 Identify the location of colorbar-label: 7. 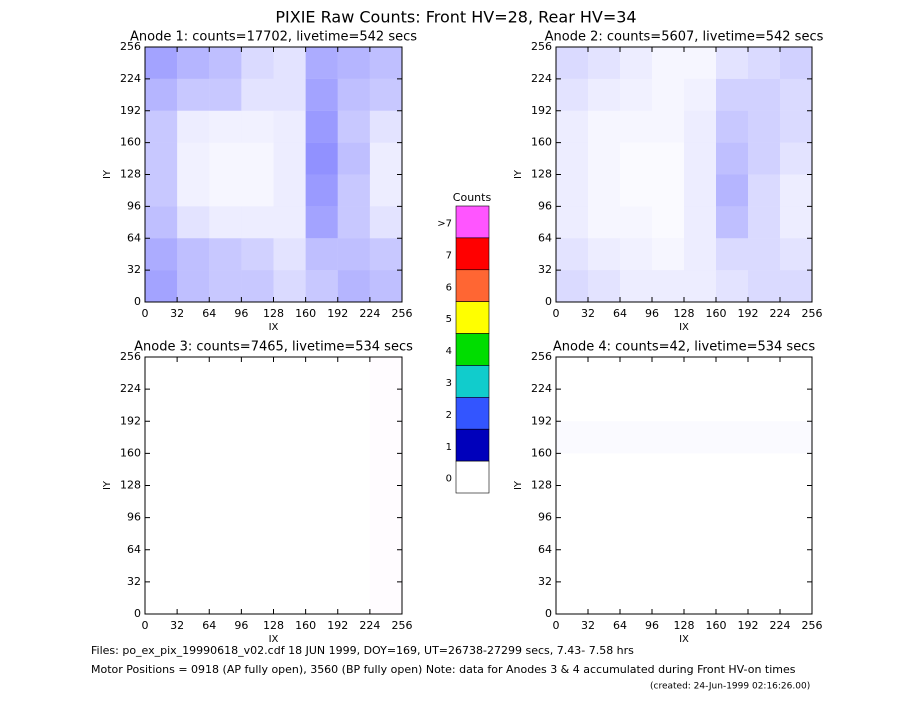
(449, 255).